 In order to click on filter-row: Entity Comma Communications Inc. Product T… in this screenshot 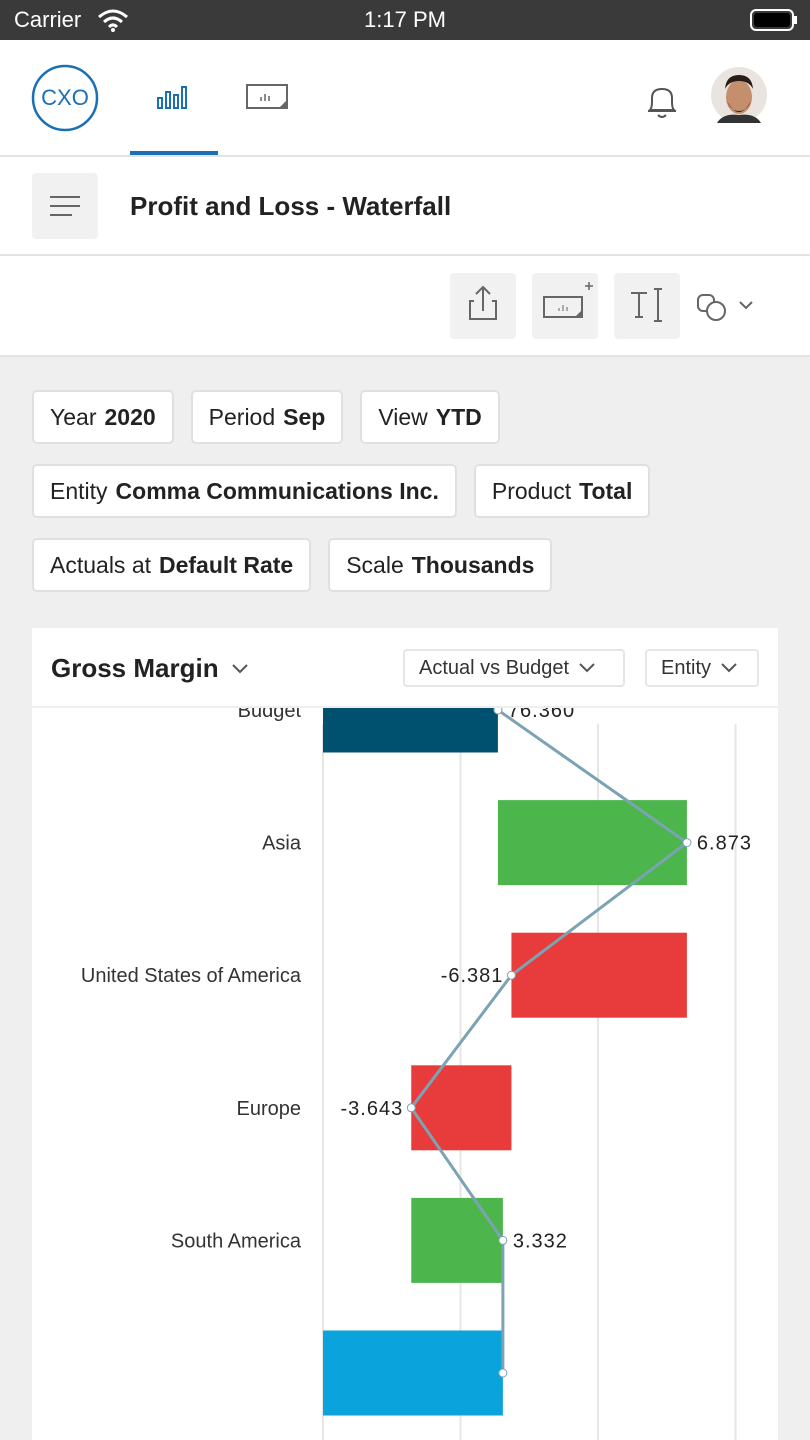, I will do `click(341, 491)`.